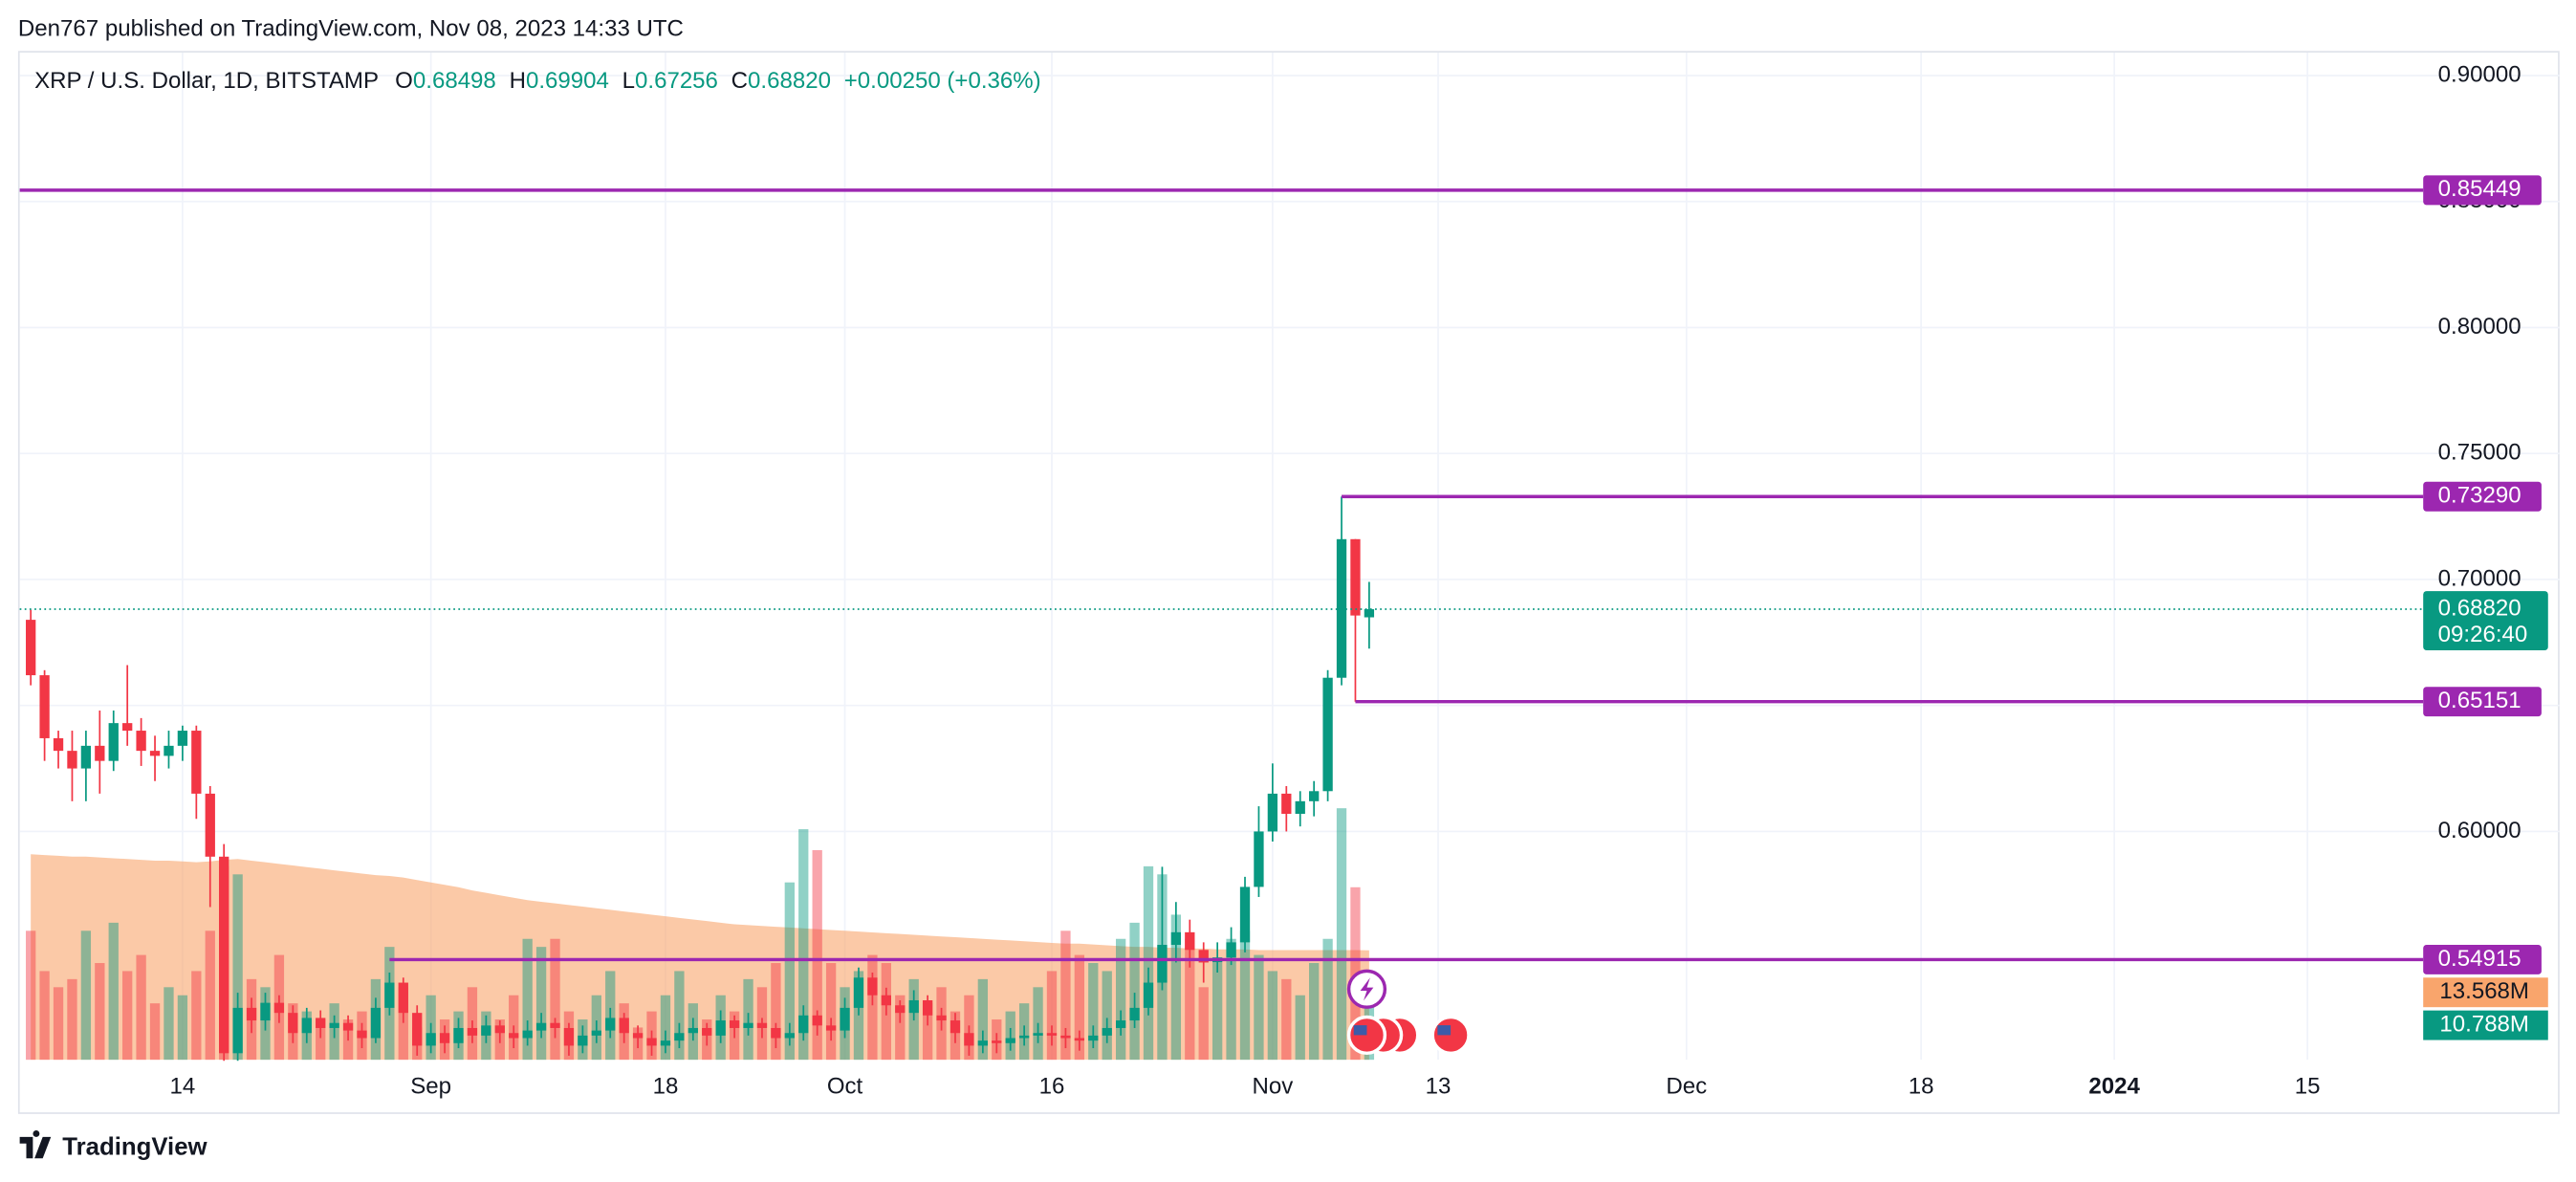 The width and height of the screenshot is (2576, 1182). Describe the element at coordinates (2479, 496) in the screenshot. I see `level-label: 0.73290` at that location.